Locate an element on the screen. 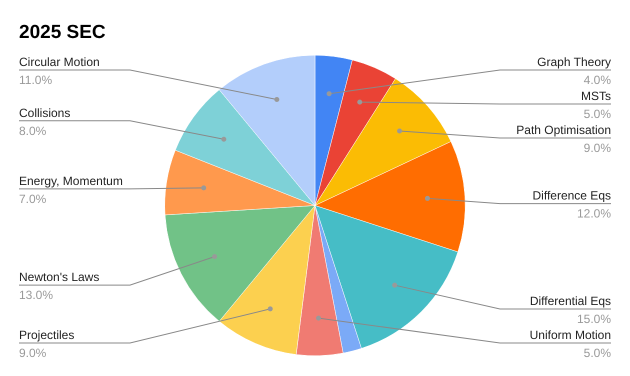 The image size is (630, 376). data-label: 12.0% is located at coordinates (594, 213).